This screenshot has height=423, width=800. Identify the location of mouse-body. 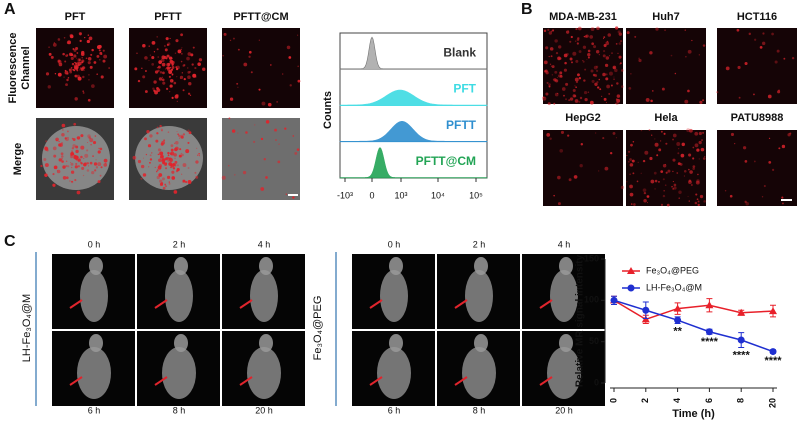
(264, 373).